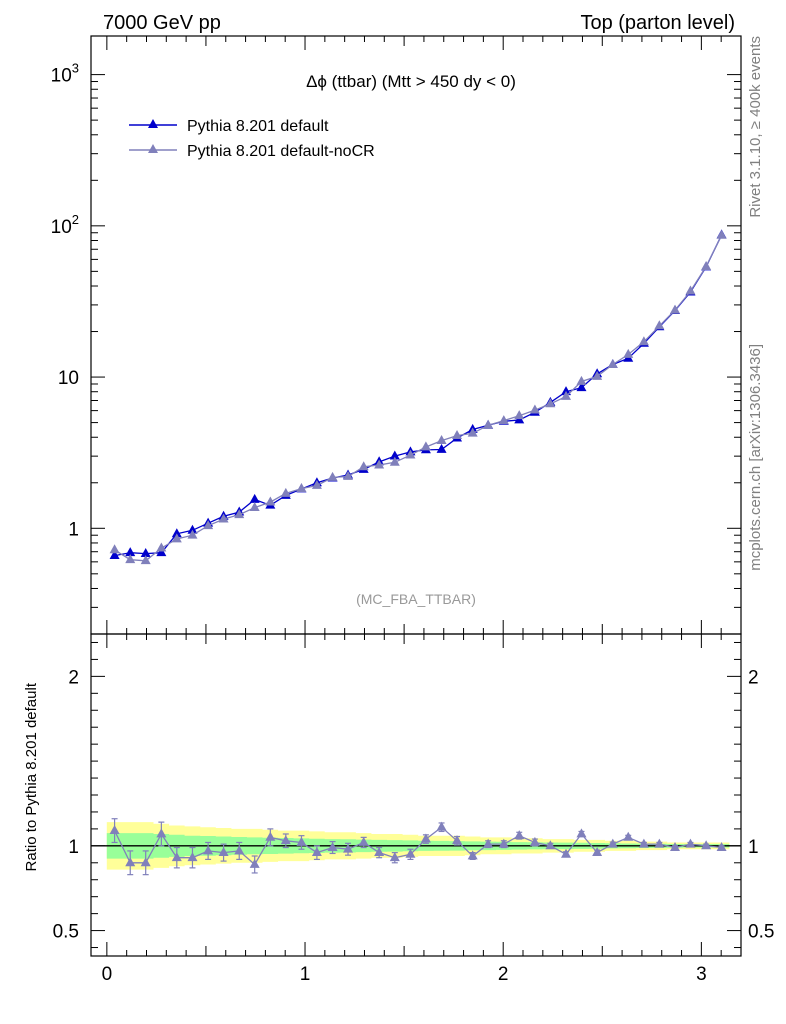  What do you see at coordinates (73, 529) in the screenshot?
I see `main-y-tick-label: 1` at bounding box center [73, 529].